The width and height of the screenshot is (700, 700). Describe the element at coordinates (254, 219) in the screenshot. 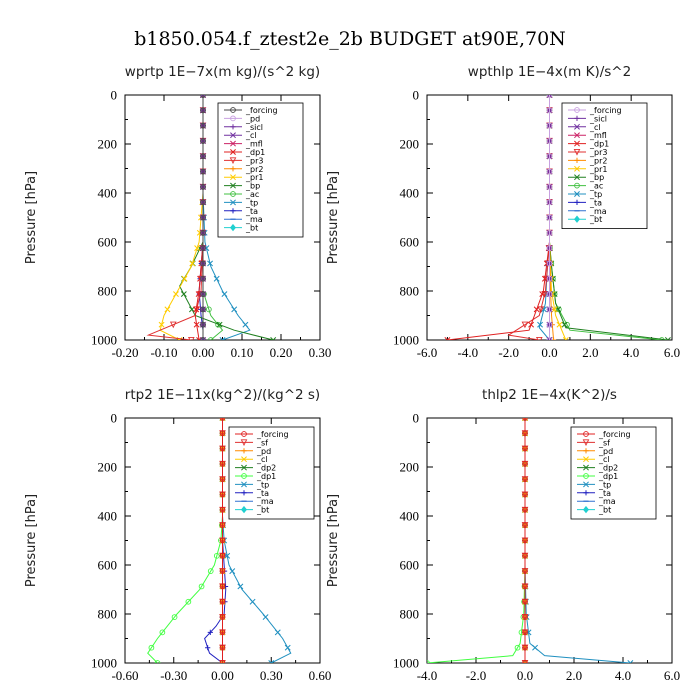

I see `legend-label: _ma` at that location.